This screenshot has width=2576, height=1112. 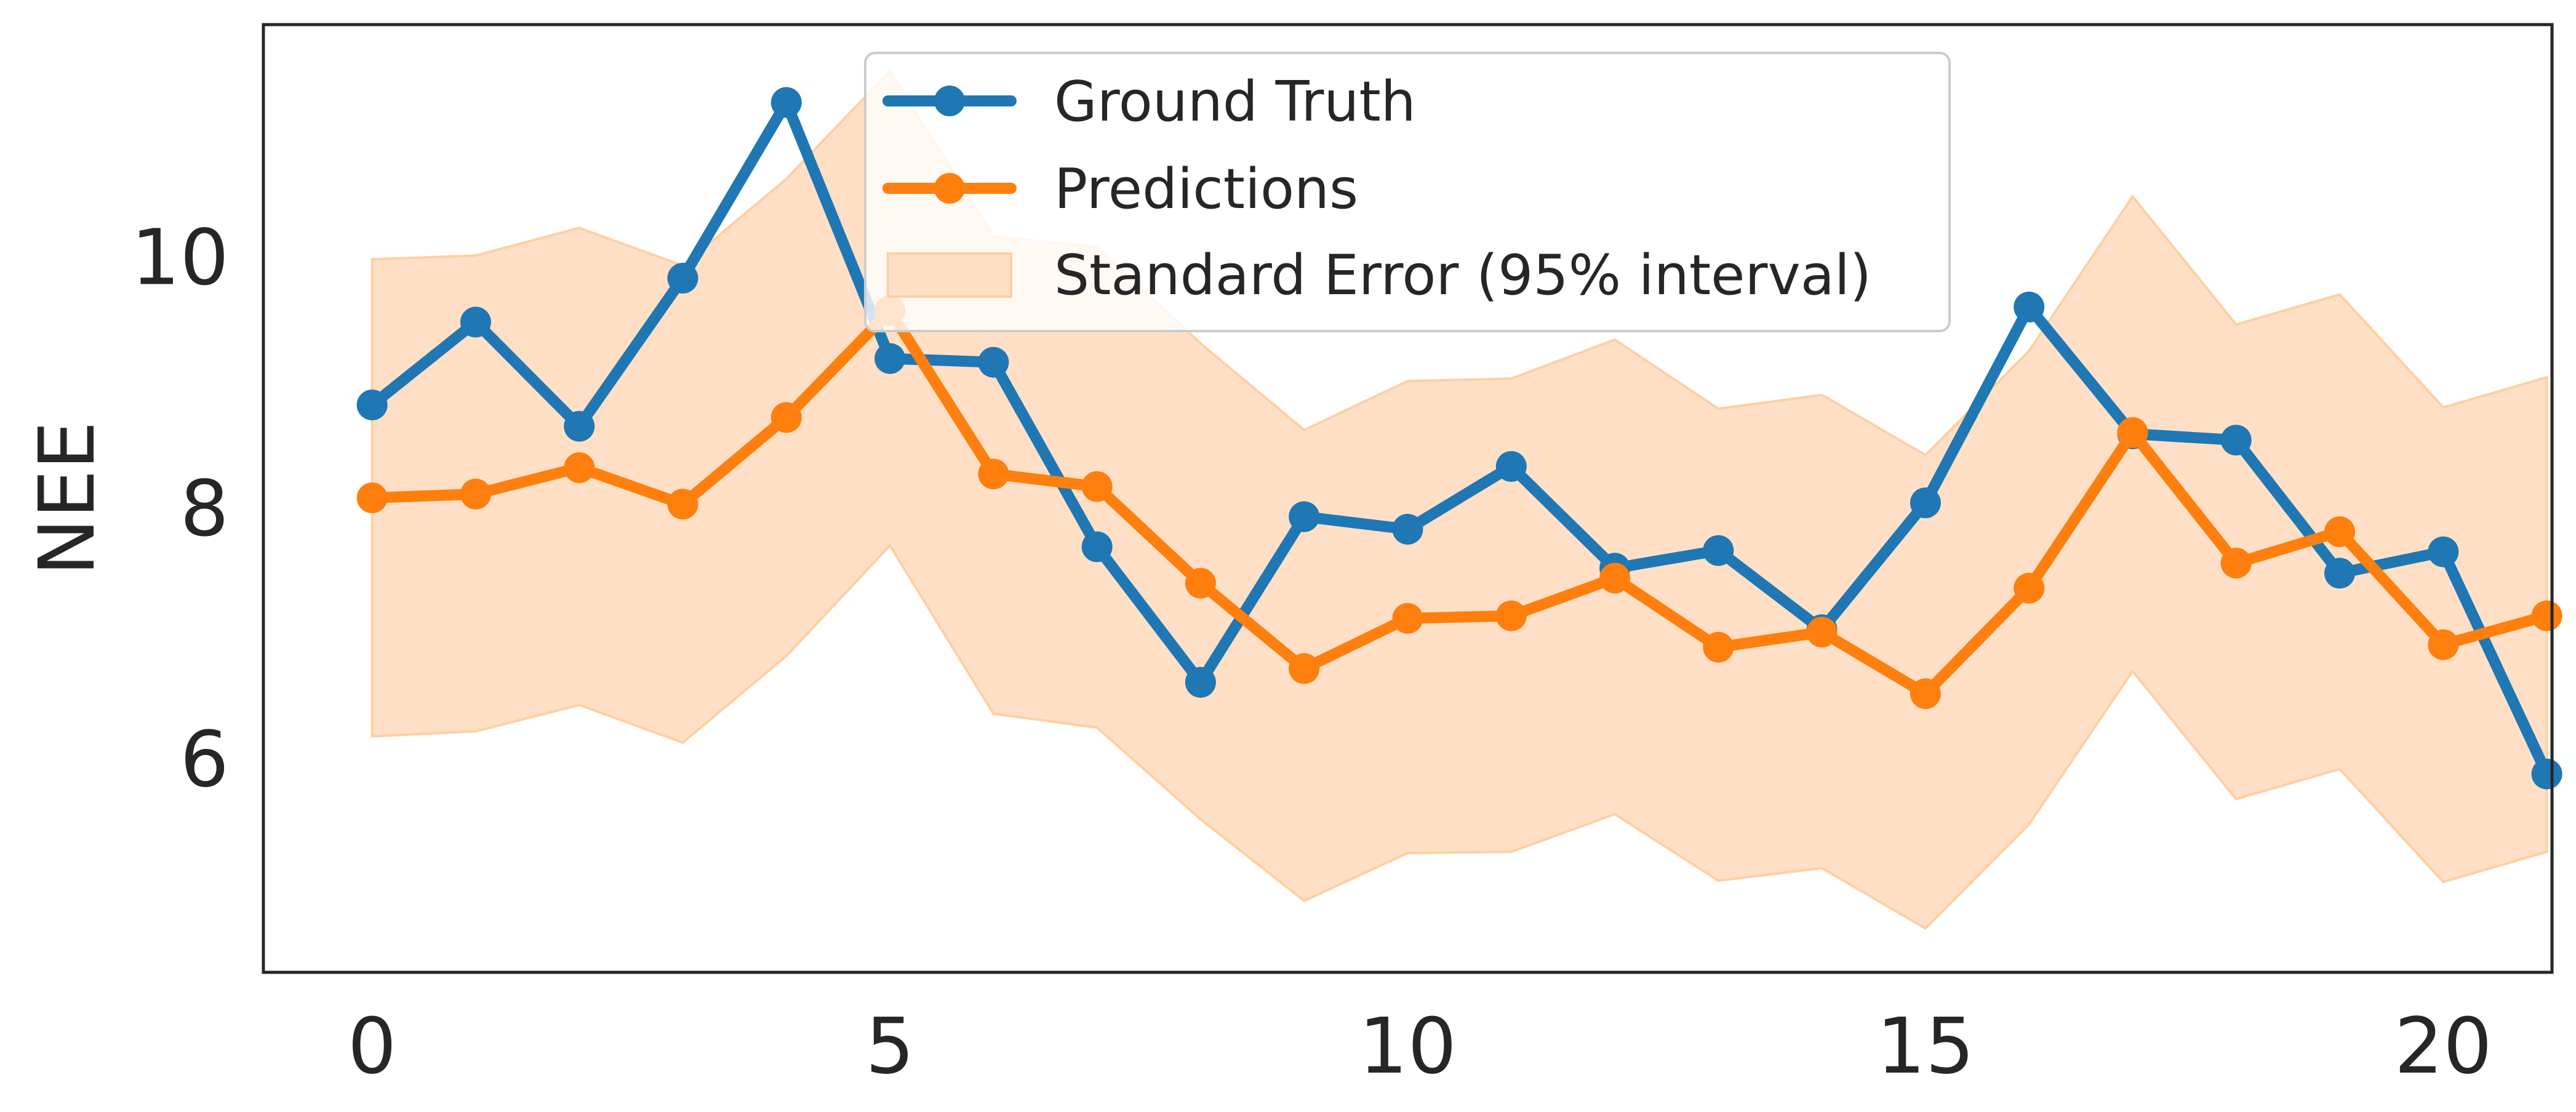 I want to click on x-tick-label: 5, so click(x=889, y=1046).